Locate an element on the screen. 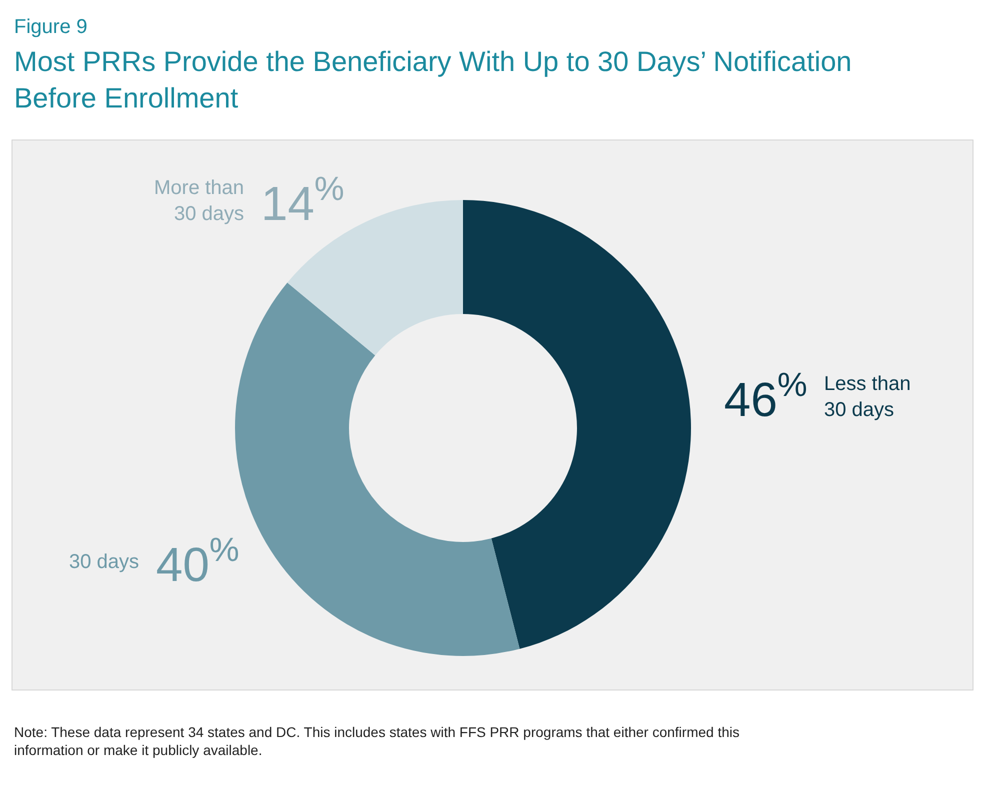 This screenshot has height=807, width=990. data-label: 40$^{%}$ is located at coordinates (198, 562).